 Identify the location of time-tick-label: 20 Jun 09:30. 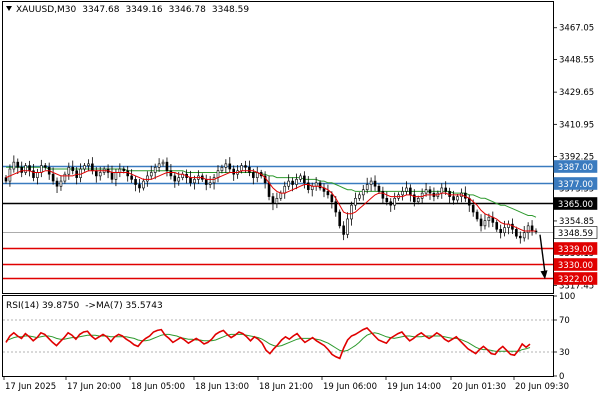
(542, 387).